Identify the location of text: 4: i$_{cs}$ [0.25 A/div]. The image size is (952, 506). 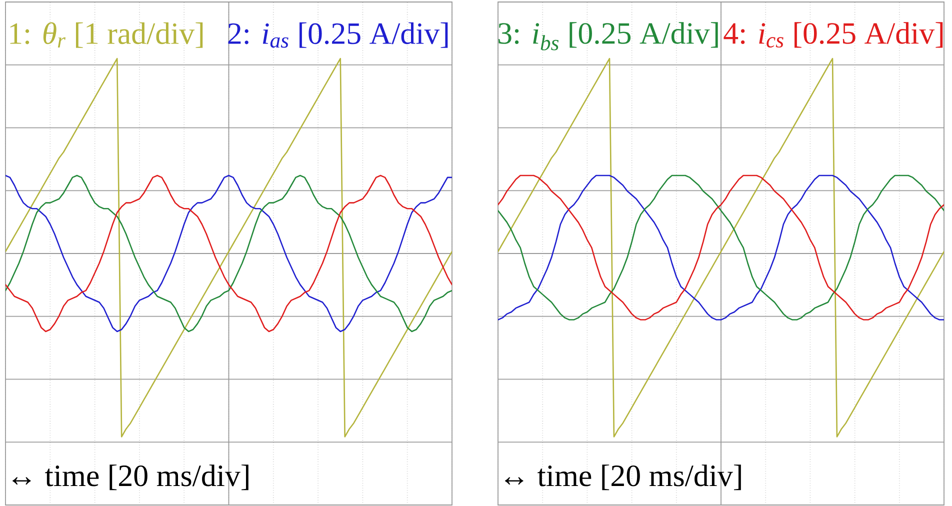
(833, 35).